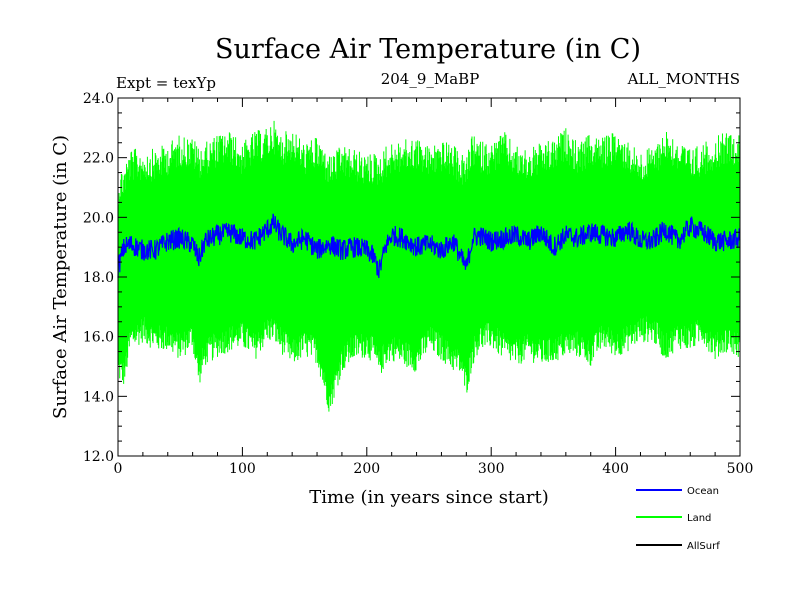 The width and height of the screenshot is (800, 600). Describe the element at coordinates (118, 469) in the screenshot. I see `x-tick-label: 0` at that location.